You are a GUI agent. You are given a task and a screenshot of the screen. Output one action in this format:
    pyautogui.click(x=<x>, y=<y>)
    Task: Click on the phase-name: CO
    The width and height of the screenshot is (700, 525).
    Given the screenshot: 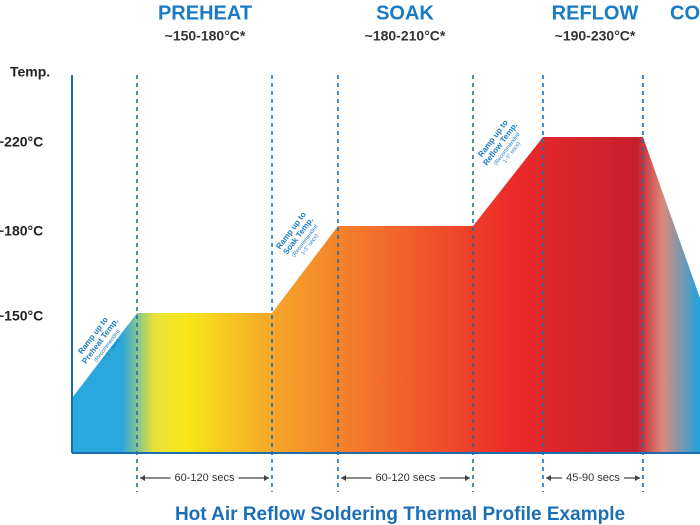 What is the action you would take?
    pyautogui.click(x=685, y=13)
    